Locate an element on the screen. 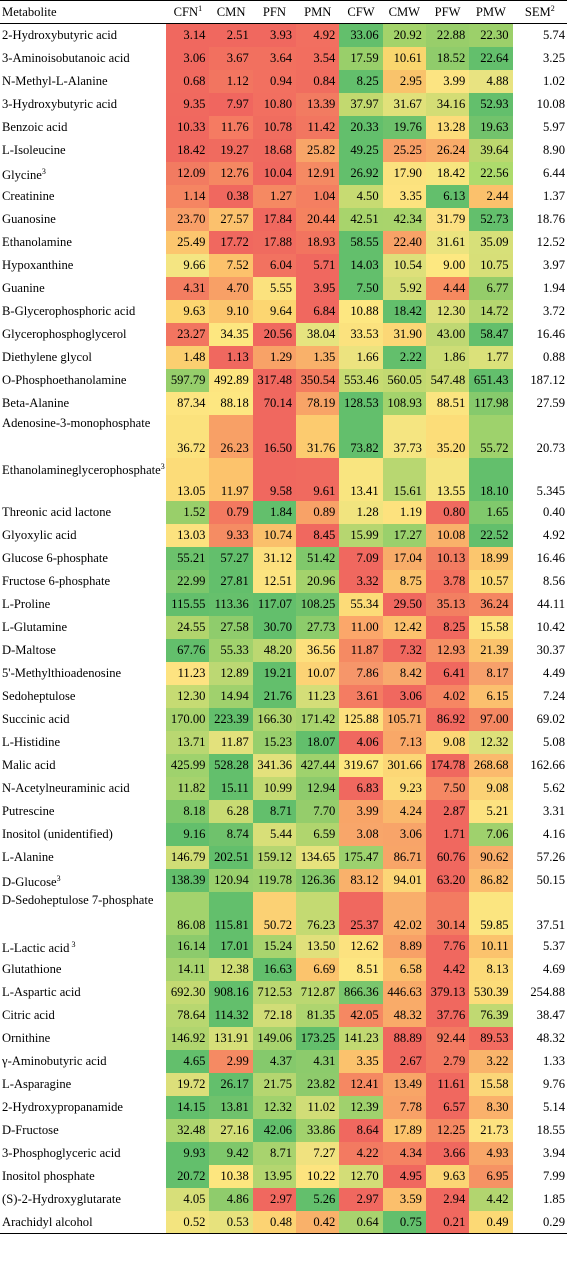  value-cell-cmw: 7.78 is located at coordinates (404, 1107).